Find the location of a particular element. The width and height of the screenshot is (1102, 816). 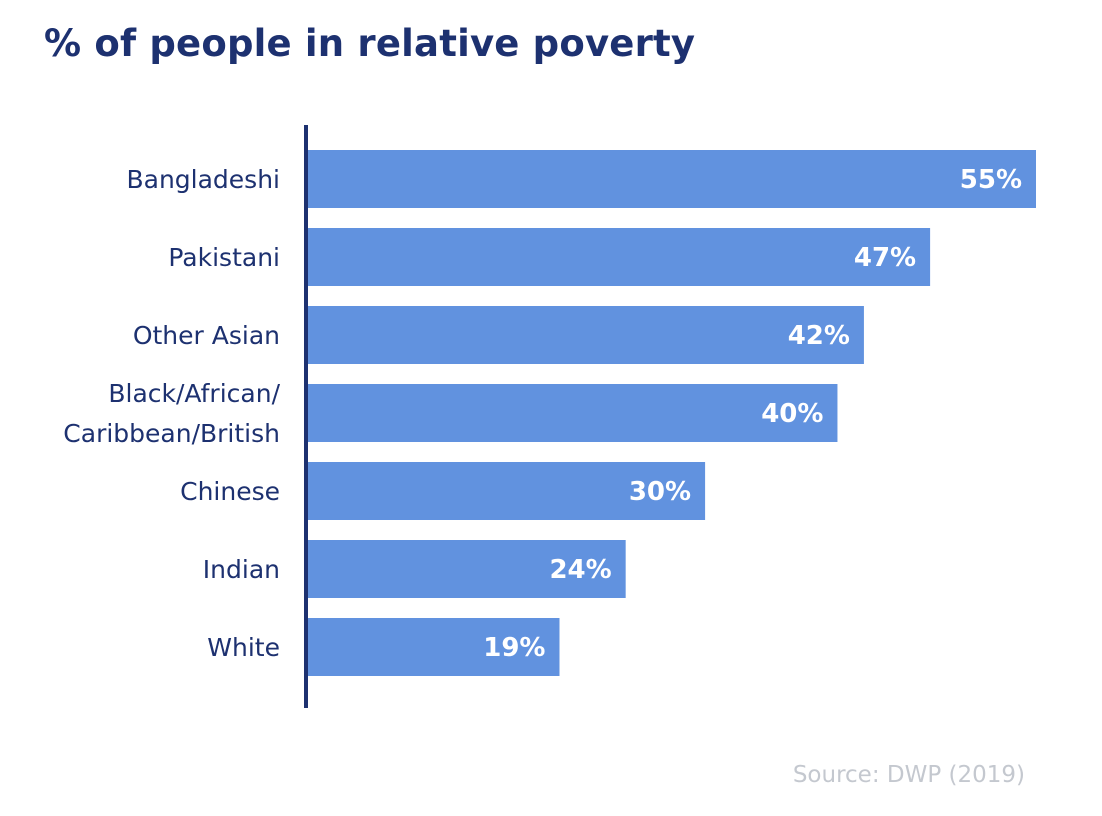

category-label-line: Other Asian is located at coordinates (206, 335).